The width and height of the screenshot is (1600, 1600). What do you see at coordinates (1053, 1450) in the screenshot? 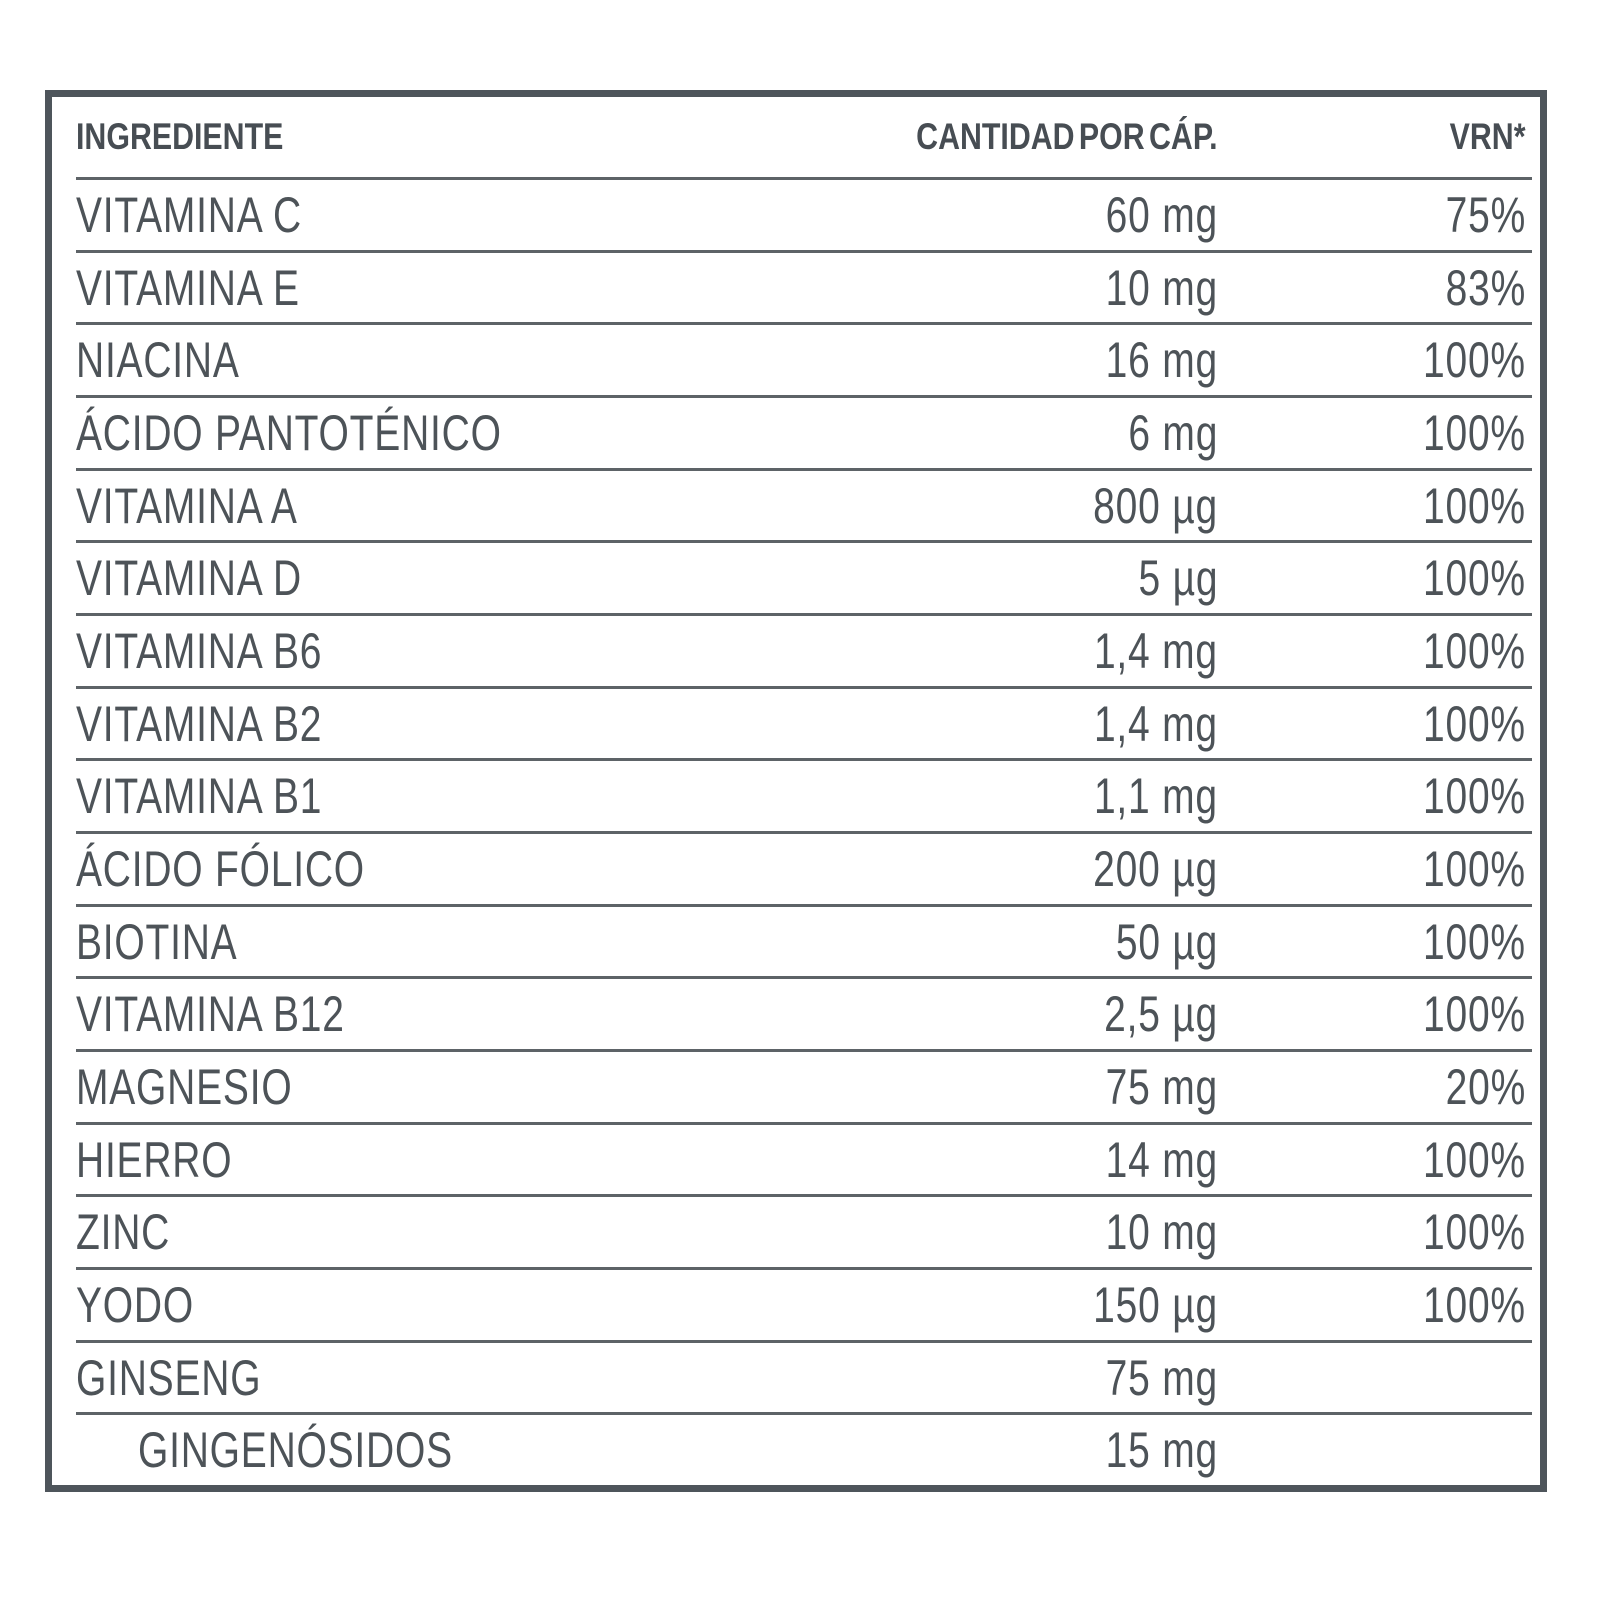
I see `amount-cell: 15 mg` at bounding box center [1053, 1450].